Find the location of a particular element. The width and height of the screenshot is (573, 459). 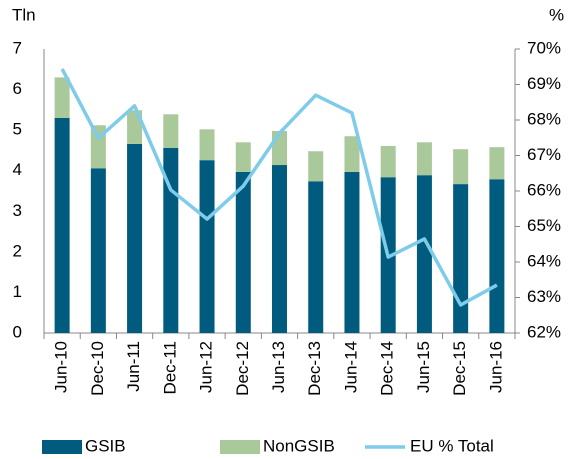

y-tick-label: 4 is located at coordinates (17, 169).